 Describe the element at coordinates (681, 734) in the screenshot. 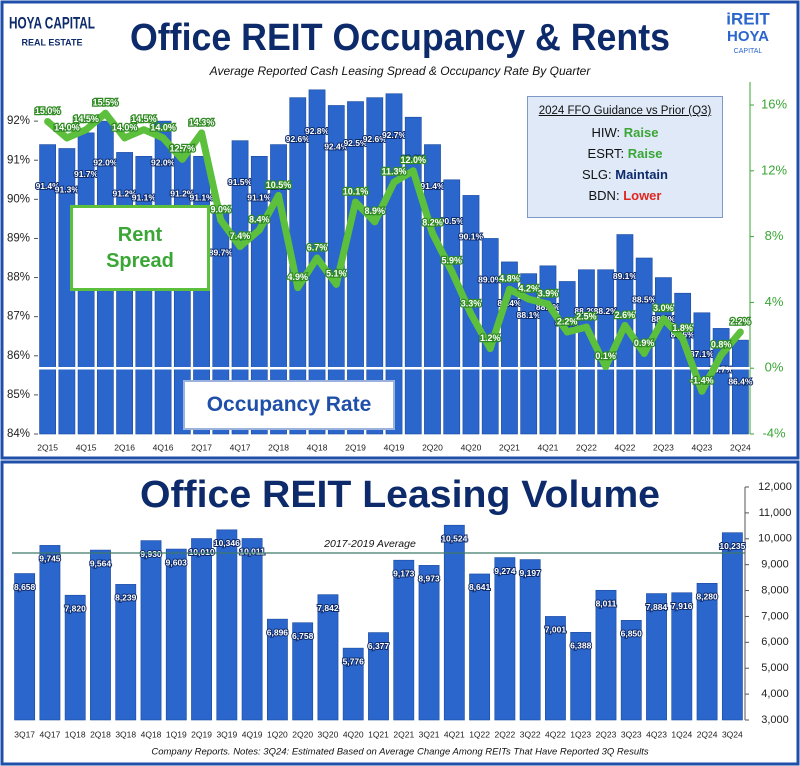

I see `x-tick-label: 1Q24` at that location.